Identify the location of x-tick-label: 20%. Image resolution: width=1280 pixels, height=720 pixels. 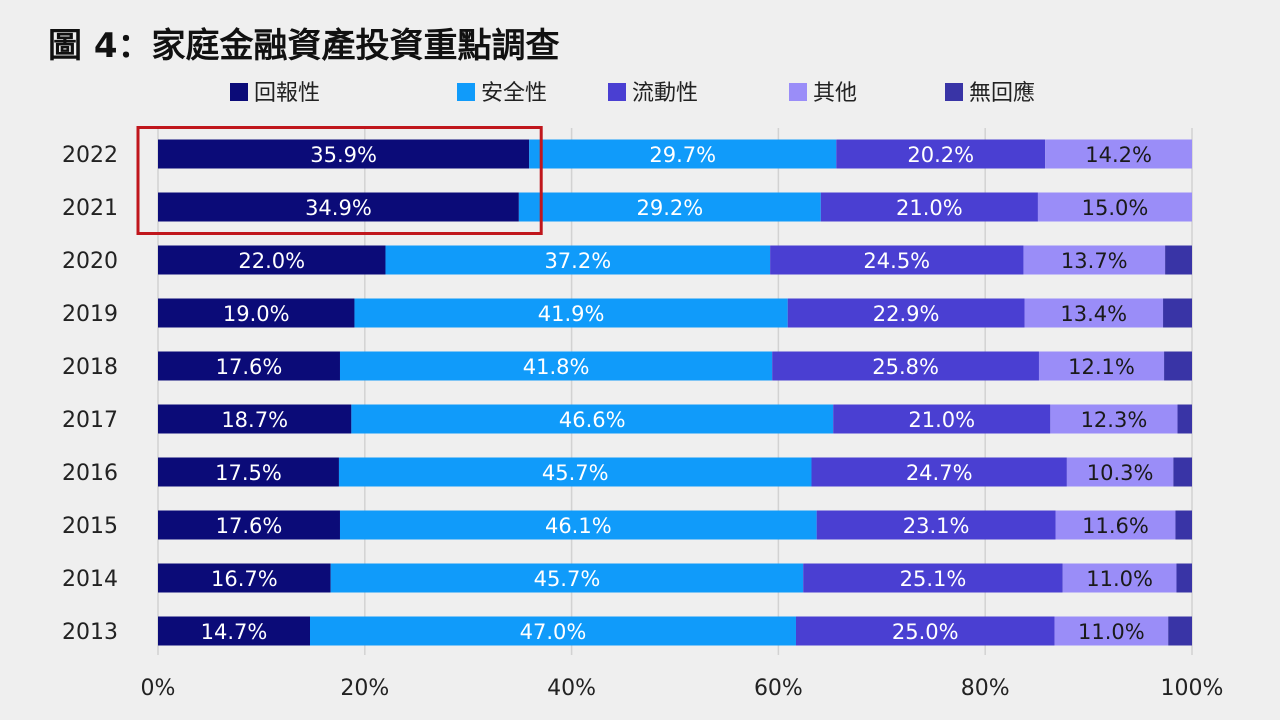
(364, 688).